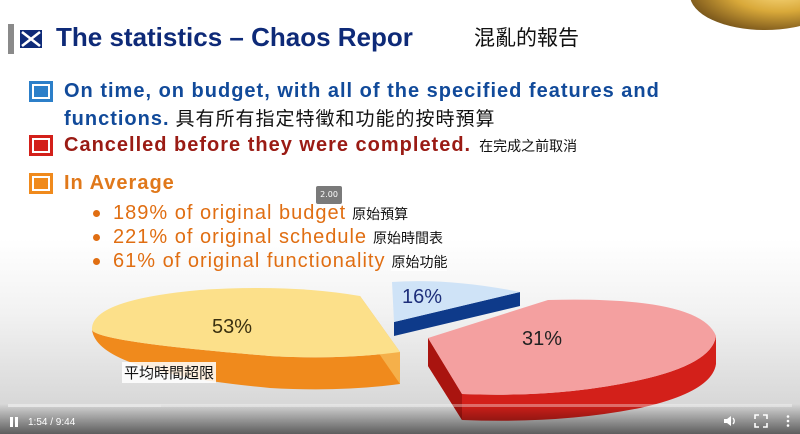  What do you see at coordinates (31, 39) in the screenshot?
I see `blue-x-flag-icon` at bounding box center [31, 39].